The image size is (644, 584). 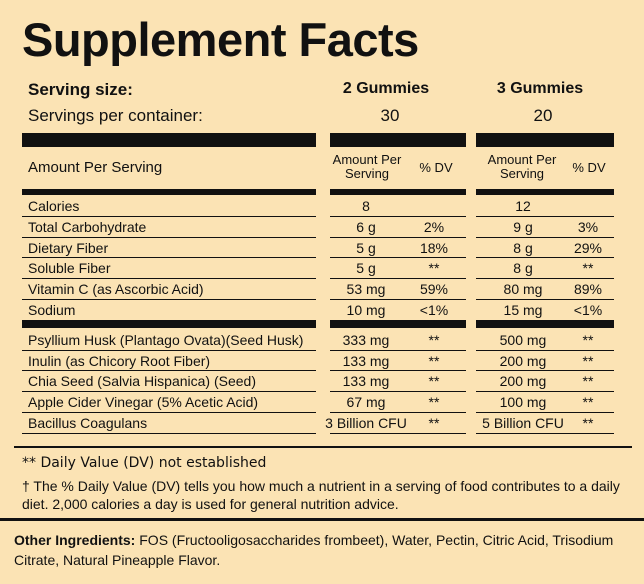 What do you see at coordinates (588, 289) in the screenshot?
I see `daily-value: 89%` at bounding box center [588, 289].